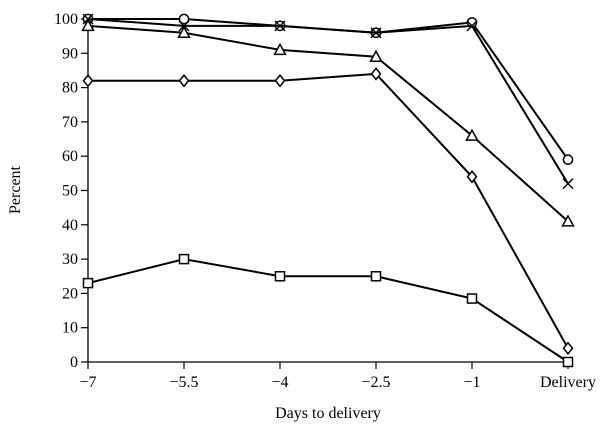 This screenshot has height=432, width=602. What do you see at coordinates (15, 189) in the screenshot?
I see `y-axis-title: Percent` at bounding box center [15, 189].